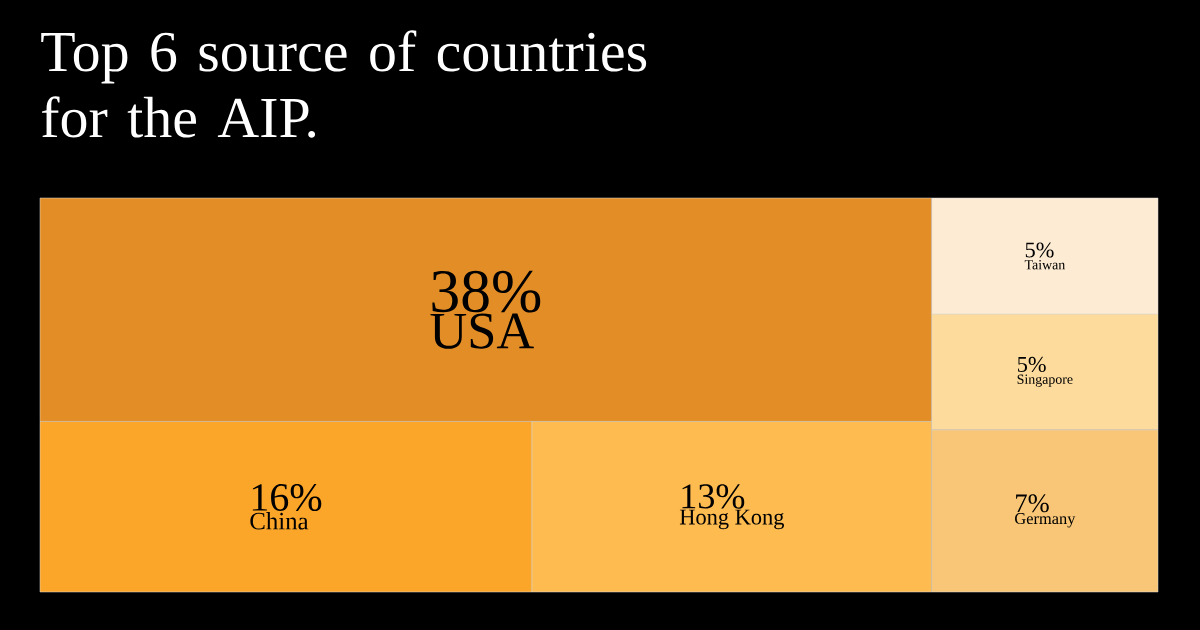 This screenshot has width=1200, height=630. Describe the element at coordinates (1045, 520) in the screenshot. I see `category-label: Germany` at that location.